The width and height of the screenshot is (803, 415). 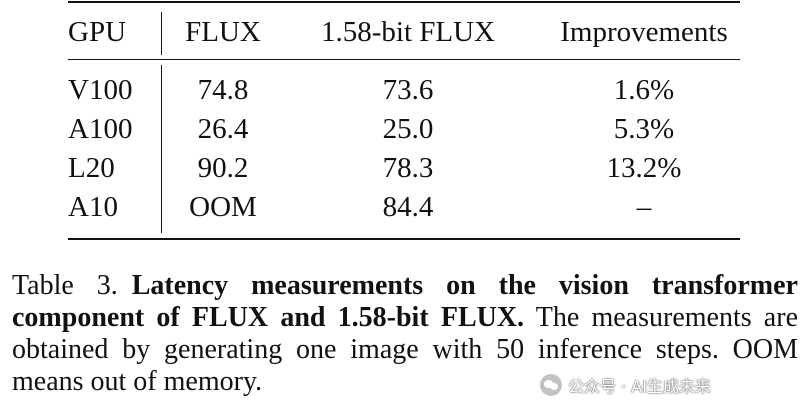 What do you see at coordinates (644, 129) in the screenshot?
I see `table-cell-improvement: 5.3%` at bounding box center [644, 129].